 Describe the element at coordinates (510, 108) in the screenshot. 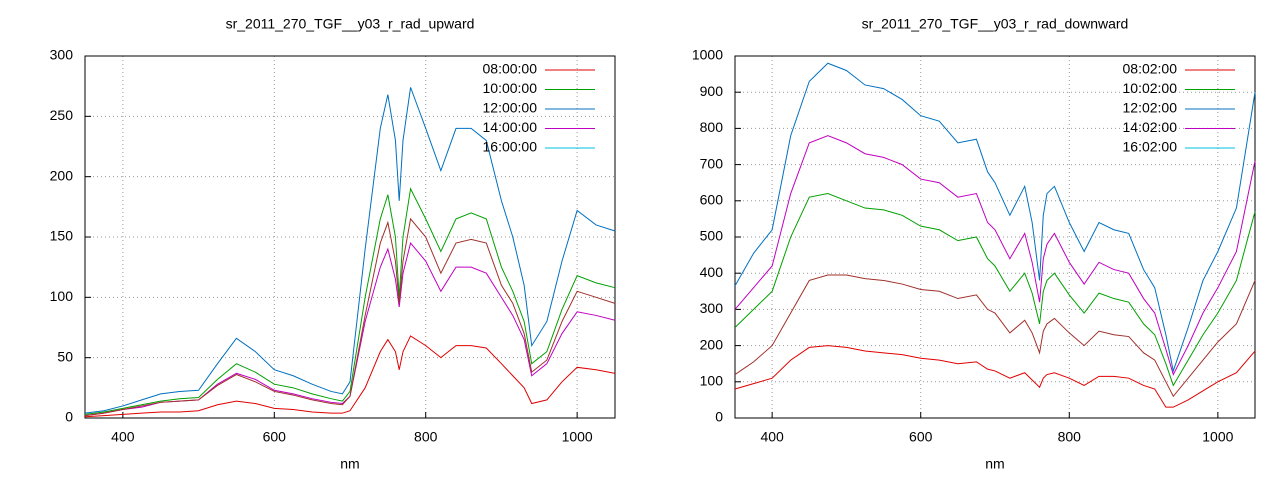

I see `legend-label: 12:00:00` at that location.